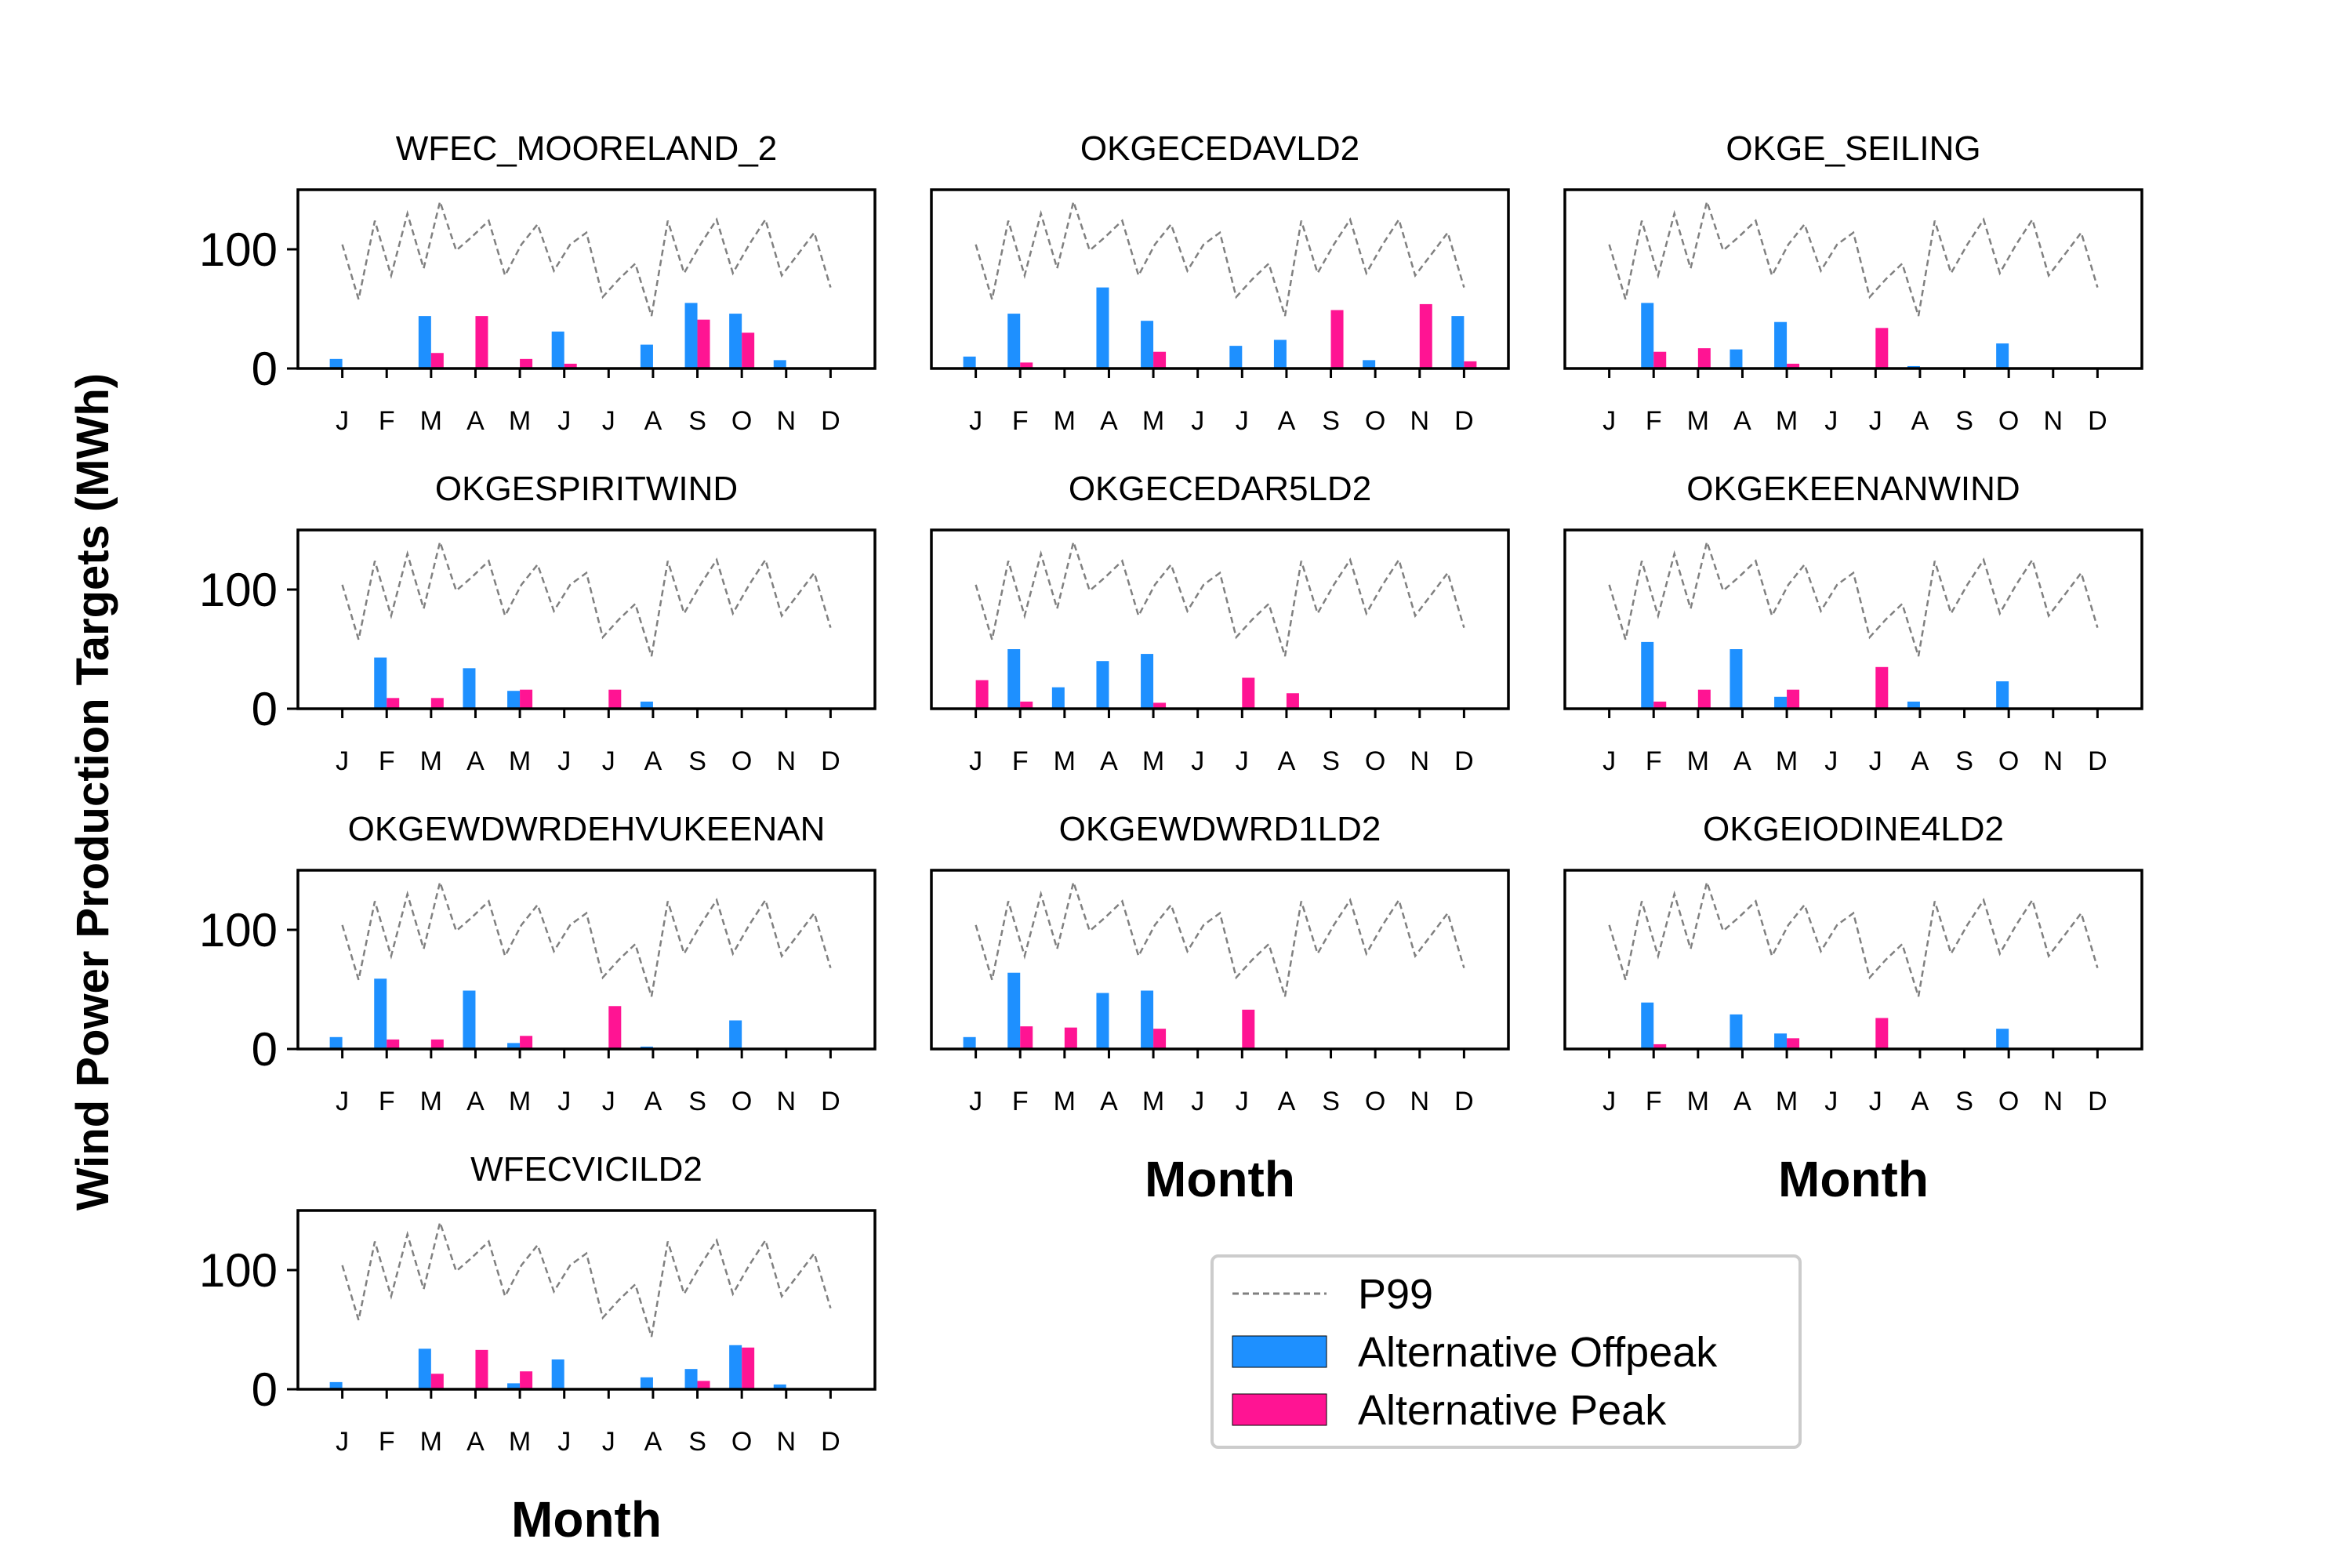 This screenshot has width=2352, height=1568. I want to click on panel-title: WFECVICILD2, so click(586, 1169).